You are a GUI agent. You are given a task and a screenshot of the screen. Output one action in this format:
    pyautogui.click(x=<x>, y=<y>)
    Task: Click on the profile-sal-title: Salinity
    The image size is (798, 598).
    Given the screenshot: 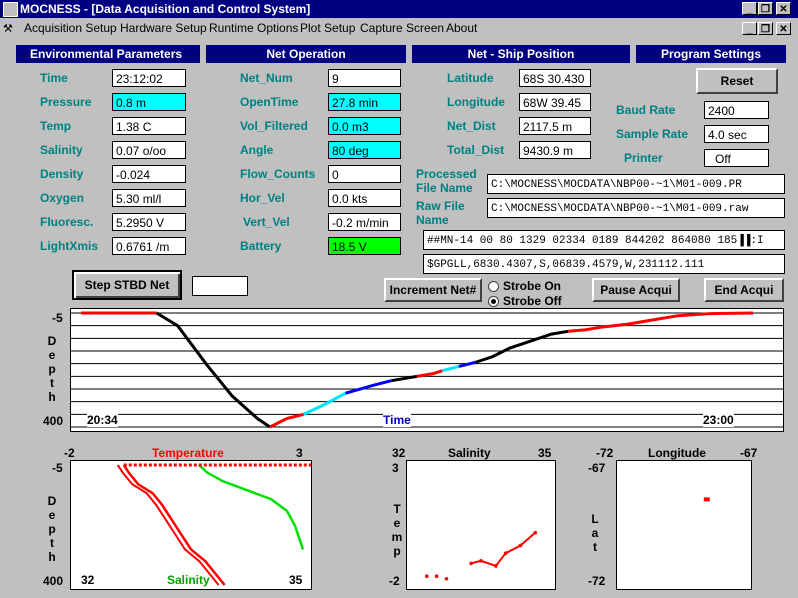 What is the action you would take?
    pyautogui.click(x=188, y=580)
    